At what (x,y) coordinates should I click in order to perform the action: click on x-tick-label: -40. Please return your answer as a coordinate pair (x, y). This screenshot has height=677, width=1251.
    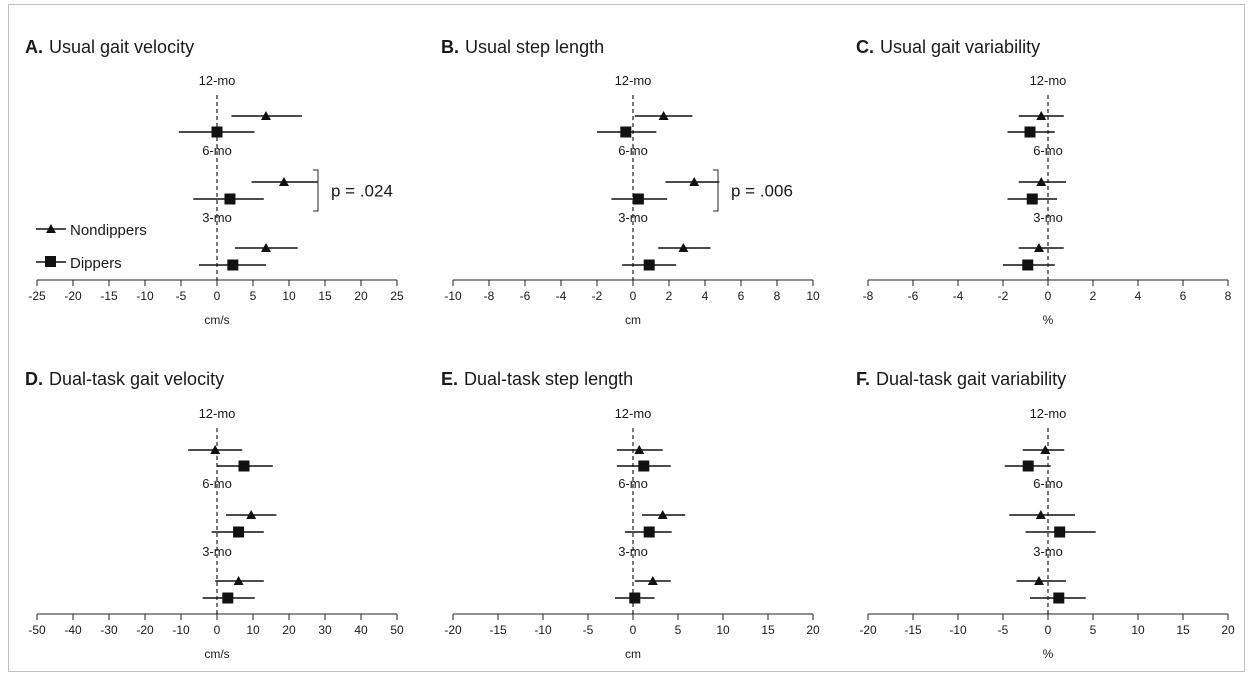
    Looking at the image, I should click on (73, 630).